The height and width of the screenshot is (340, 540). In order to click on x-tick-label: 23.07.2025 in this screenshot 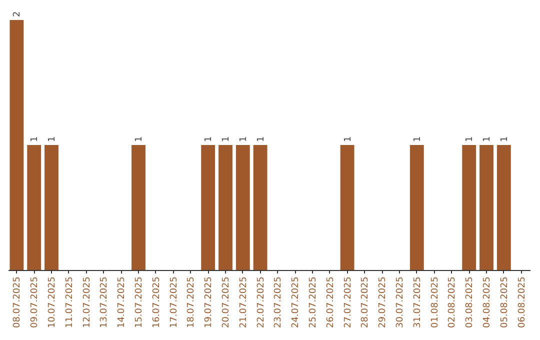, I will do `click(279, 302)`.